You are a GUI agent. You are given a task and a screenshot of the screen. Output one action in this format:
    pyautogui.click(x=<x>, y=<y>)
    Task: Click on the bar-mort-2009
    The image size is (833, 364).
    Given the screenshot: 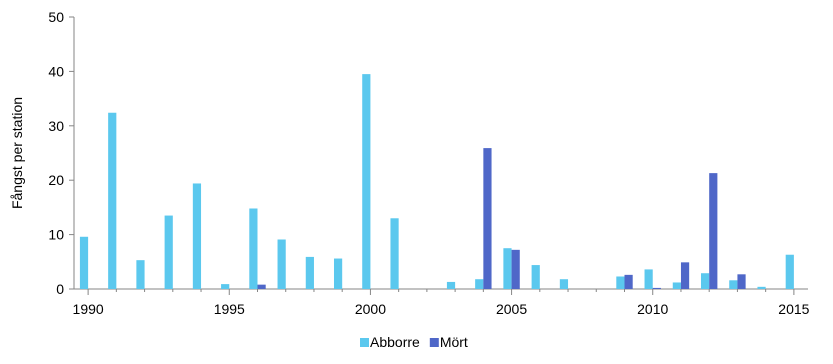 What is the action you would take?
    pyautogui.click(x=628, y=281)
    